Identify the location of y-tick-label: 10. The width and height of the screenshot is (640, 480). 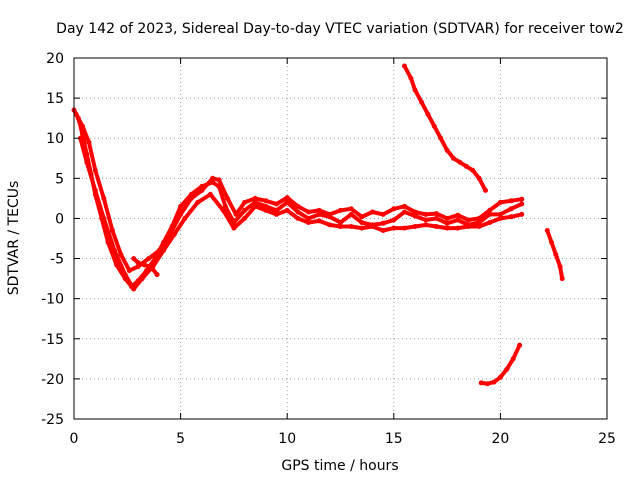
(55, 139).